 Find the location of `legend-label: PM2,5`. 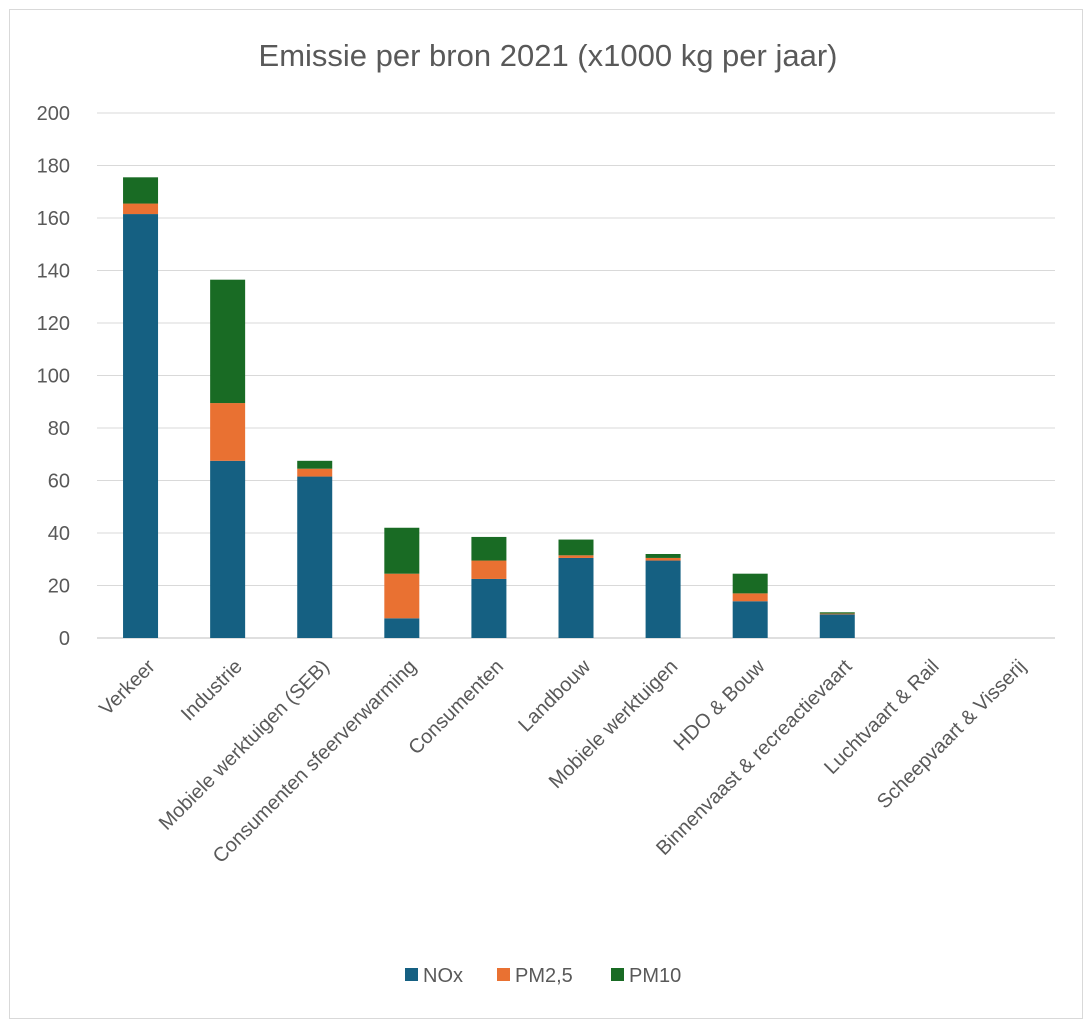

legend-label: PM2,5 is located at coordinates (544, 976).